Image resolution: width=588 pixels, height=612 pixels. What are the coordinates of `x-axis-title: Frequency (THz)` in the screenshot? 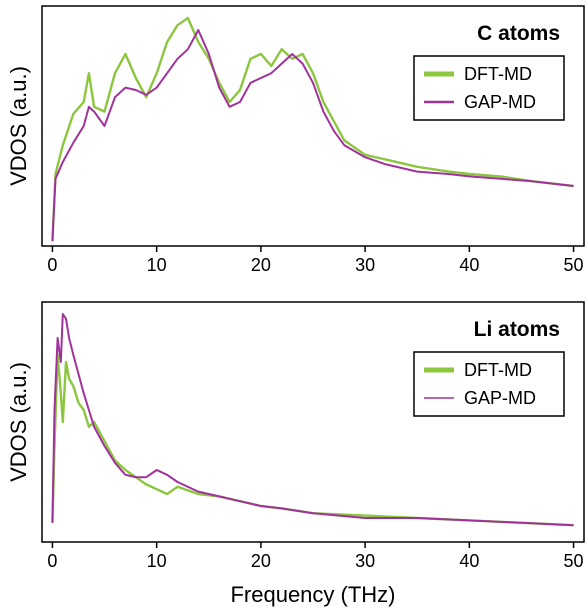 It's located at (312, 594).